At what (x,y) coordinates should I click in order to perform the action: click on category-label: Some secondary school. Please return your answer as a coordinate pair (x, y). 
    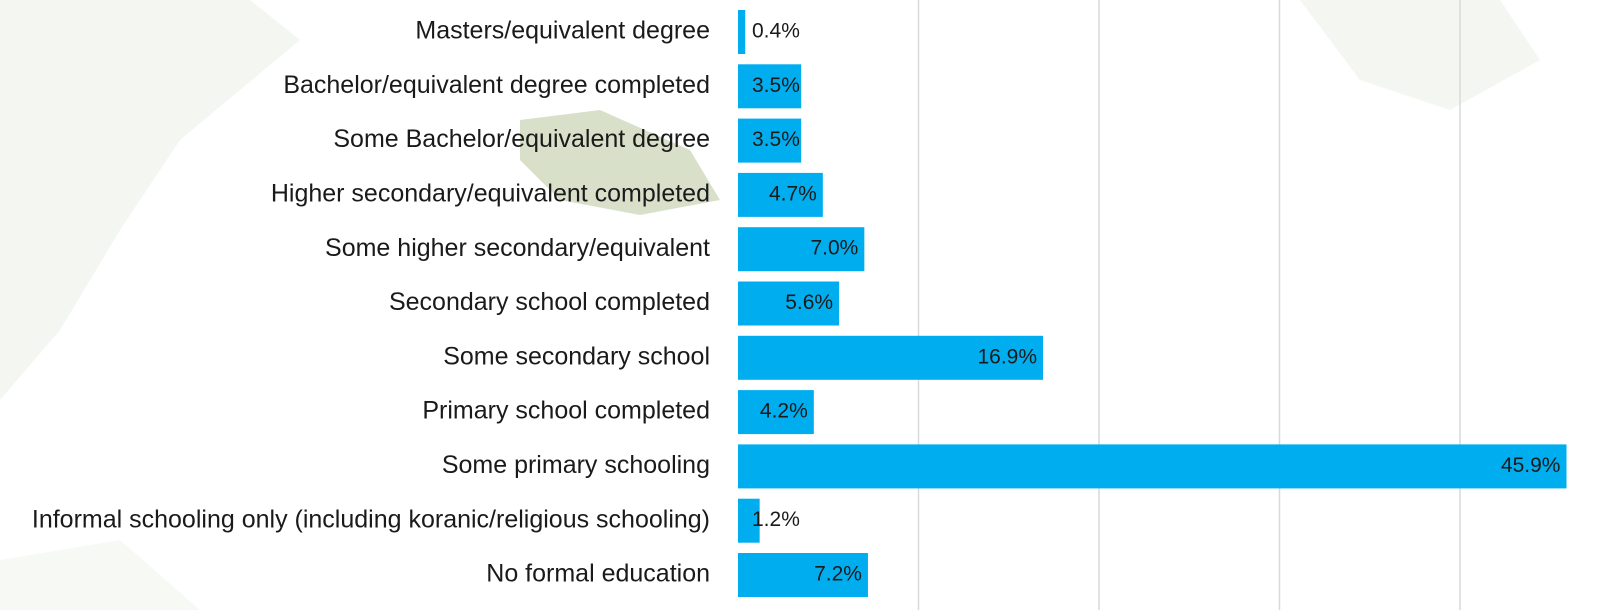
    Looking at the image, I should click on (576, 356).